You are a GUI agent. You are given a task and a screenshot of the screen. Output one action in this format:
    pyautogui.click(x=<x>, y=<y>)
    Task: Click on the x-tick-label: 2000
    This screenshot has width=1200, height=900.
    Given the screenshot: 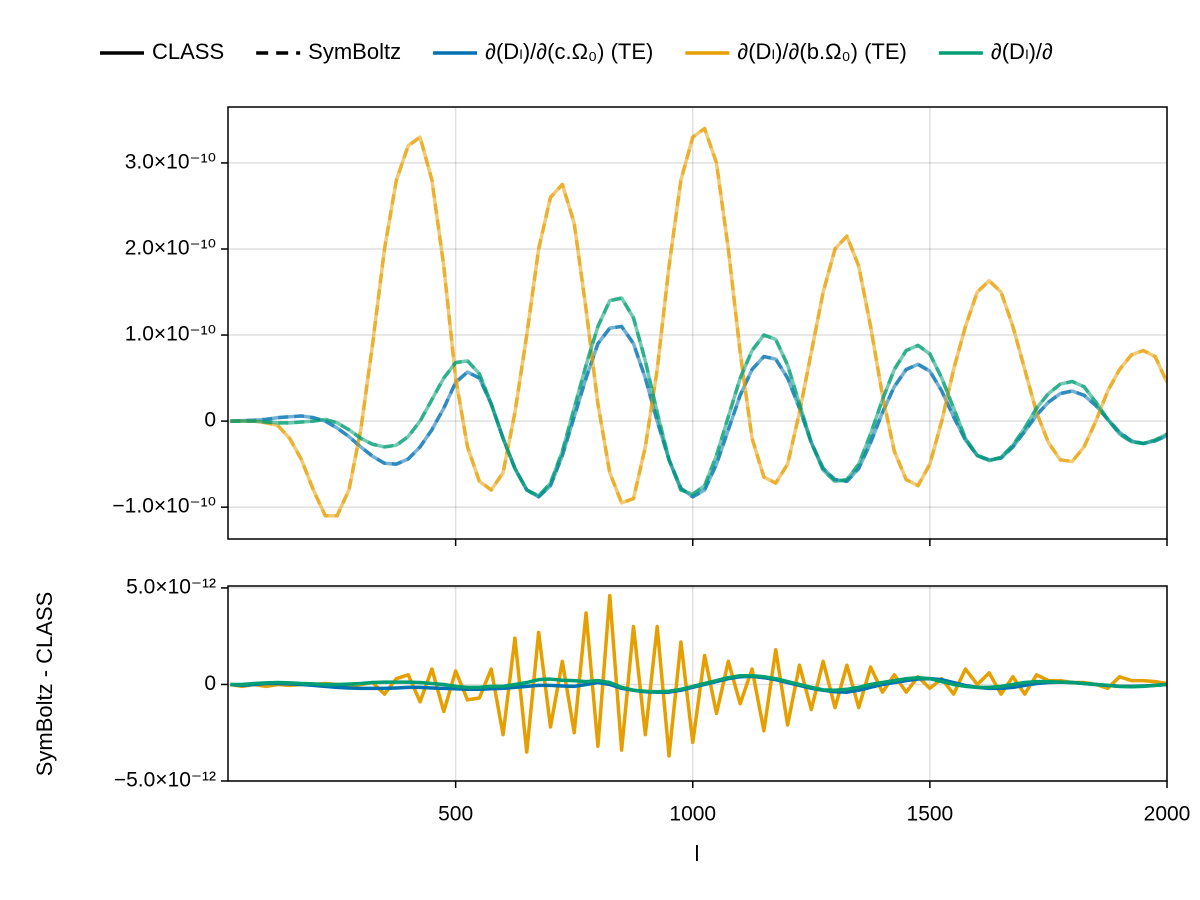 What is the action you would take?
    pyautogui.click(x=1167, y=814)
    